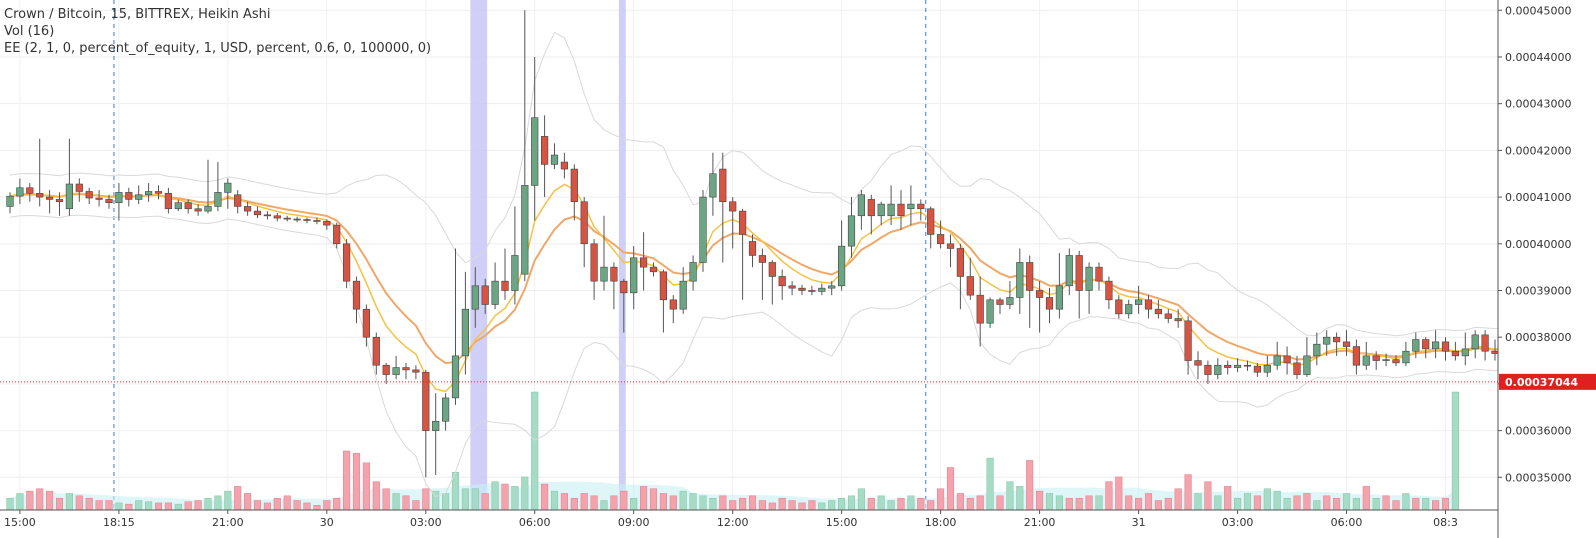 This screenshot has width=1596, height=538. Describe the element at coordinates (1538, 244) in the screenshot. I see `price-tick-label: 0.00040000` at that location.